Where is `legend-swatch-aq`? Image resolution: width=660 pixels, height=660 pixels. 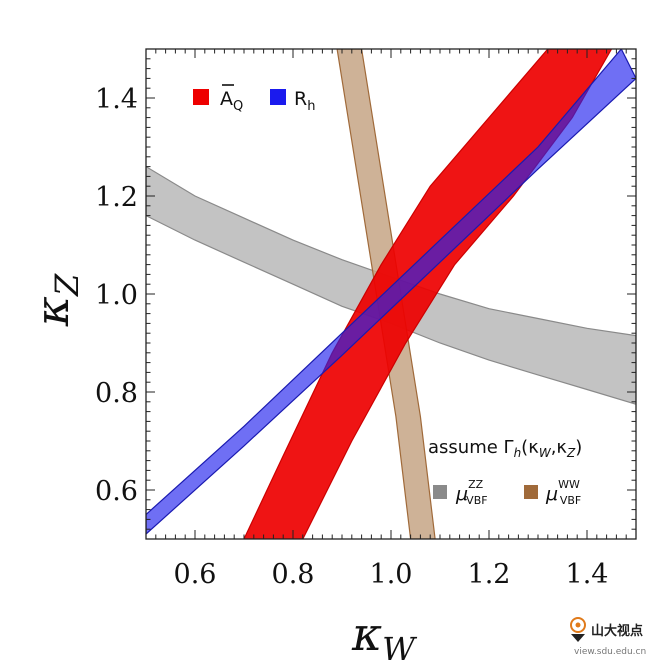 legend-swatch-aq is located at coordinates (201, 97).